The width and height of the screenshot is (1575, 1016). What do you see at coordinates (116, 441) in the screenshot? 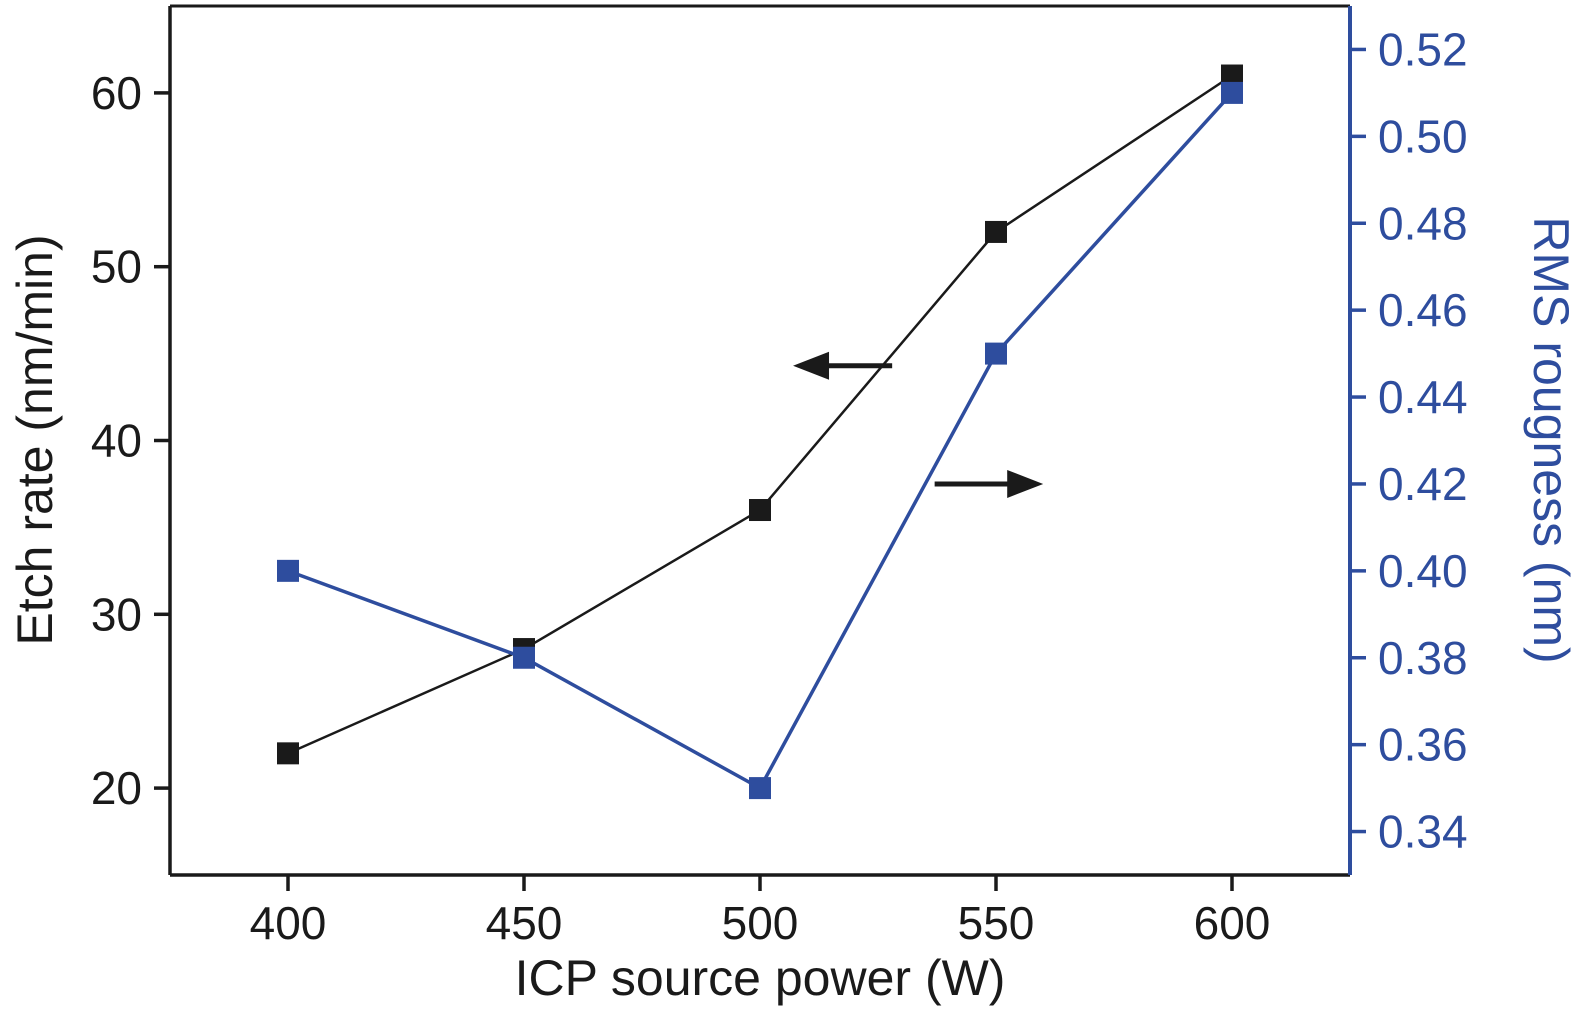
I see `y-left-tick-label: 40` at bounding box center [116, 441].